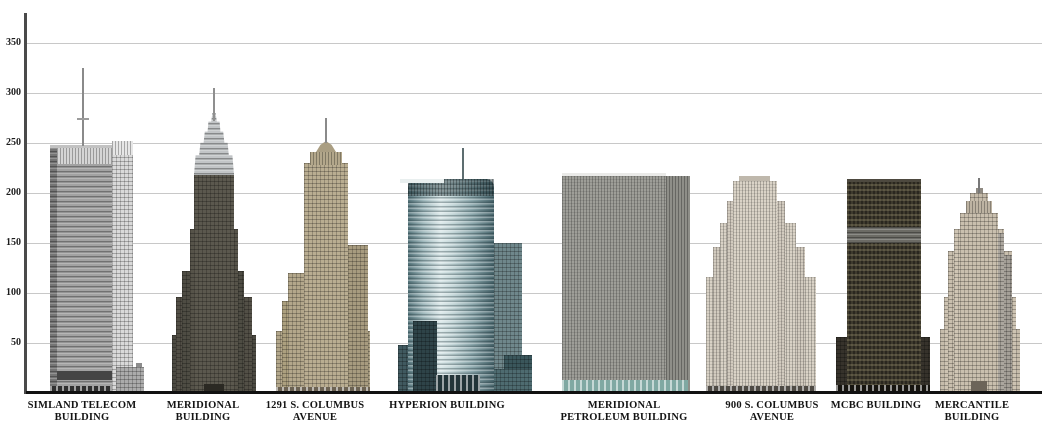 The image size is (1045, 442). I want to click on 1291-s-columbus-avenue-label: 1291 S. COLUMBUS AVENUE, so click(315, 411).